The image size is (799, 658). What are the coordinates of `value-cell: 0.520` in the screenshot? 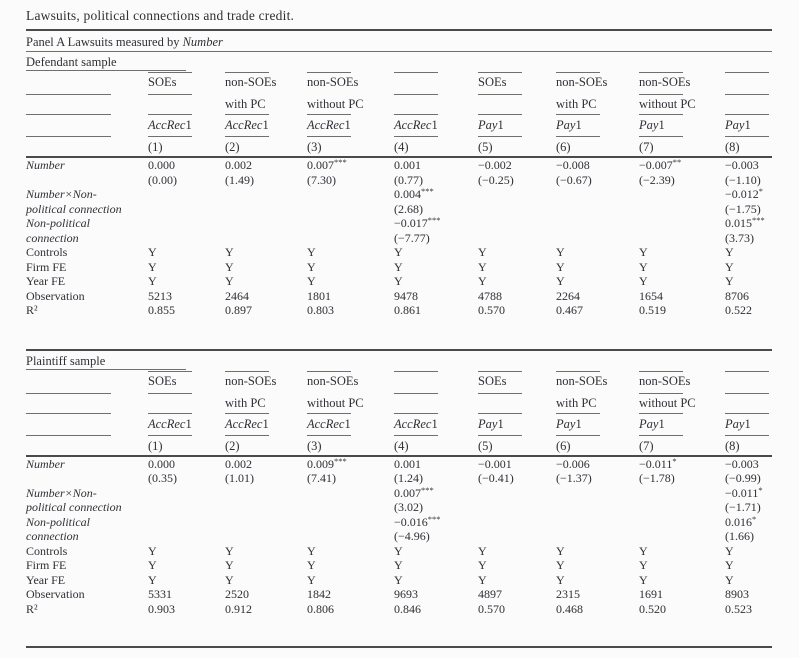 It's located at (652, 608).